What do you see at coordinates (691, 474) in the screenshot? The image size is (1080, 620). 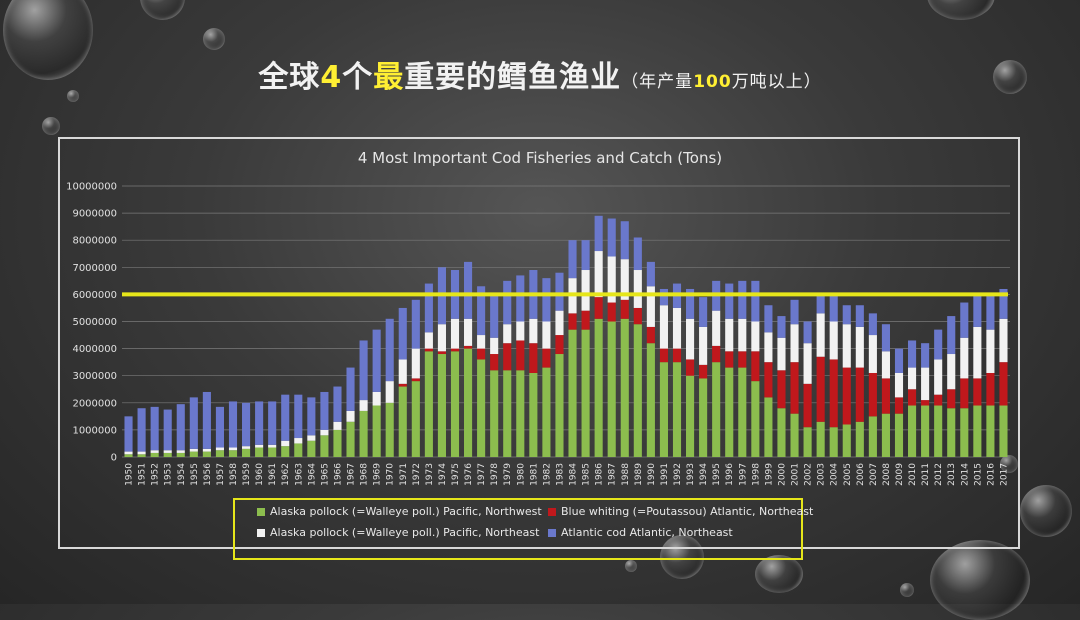 I see `x-tick-label: 1993` at bounding box center [691, 474].